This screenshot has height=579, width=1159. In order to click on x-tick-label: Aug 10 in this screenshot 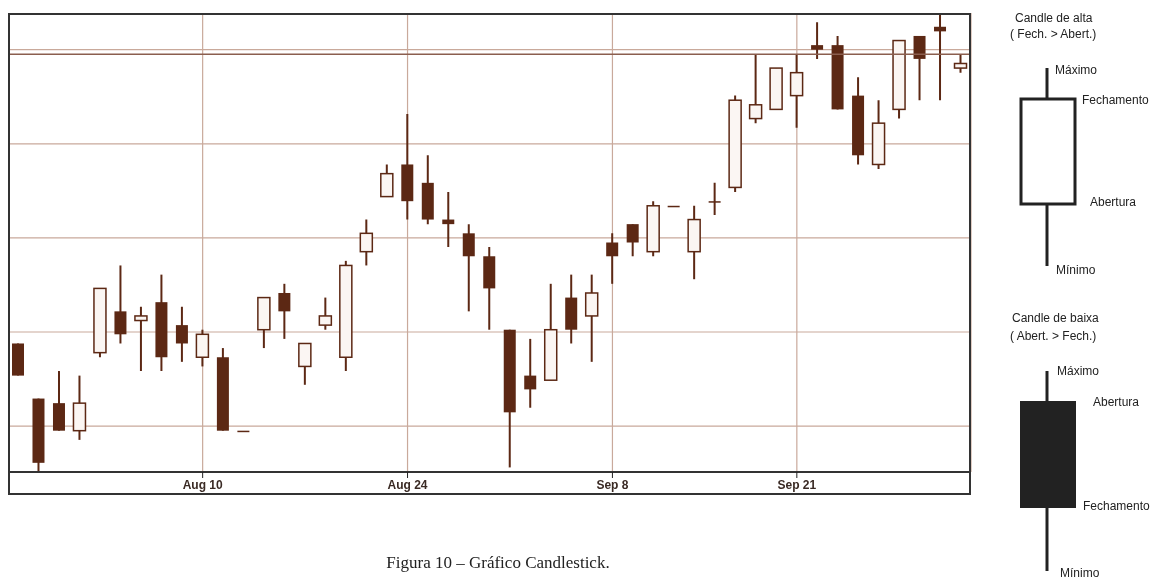, I will do `click(202, 484)`.